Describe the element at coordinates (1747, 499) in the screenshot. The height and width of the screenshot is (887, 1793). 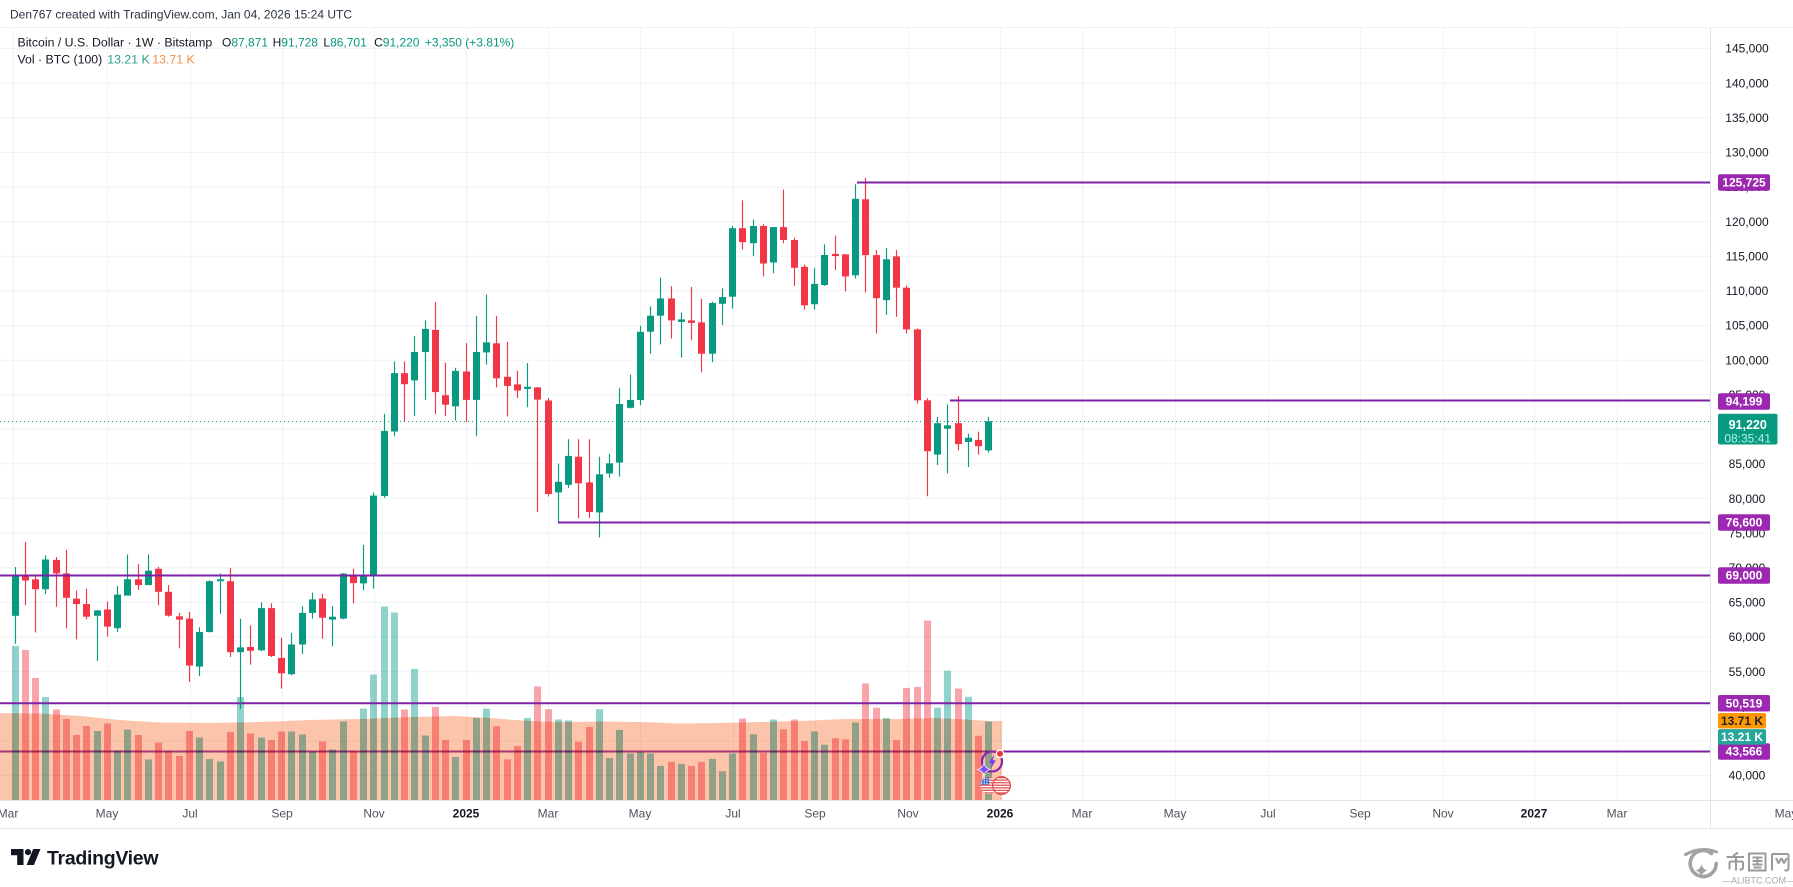
I see `svg-text: 80,000` at that location.